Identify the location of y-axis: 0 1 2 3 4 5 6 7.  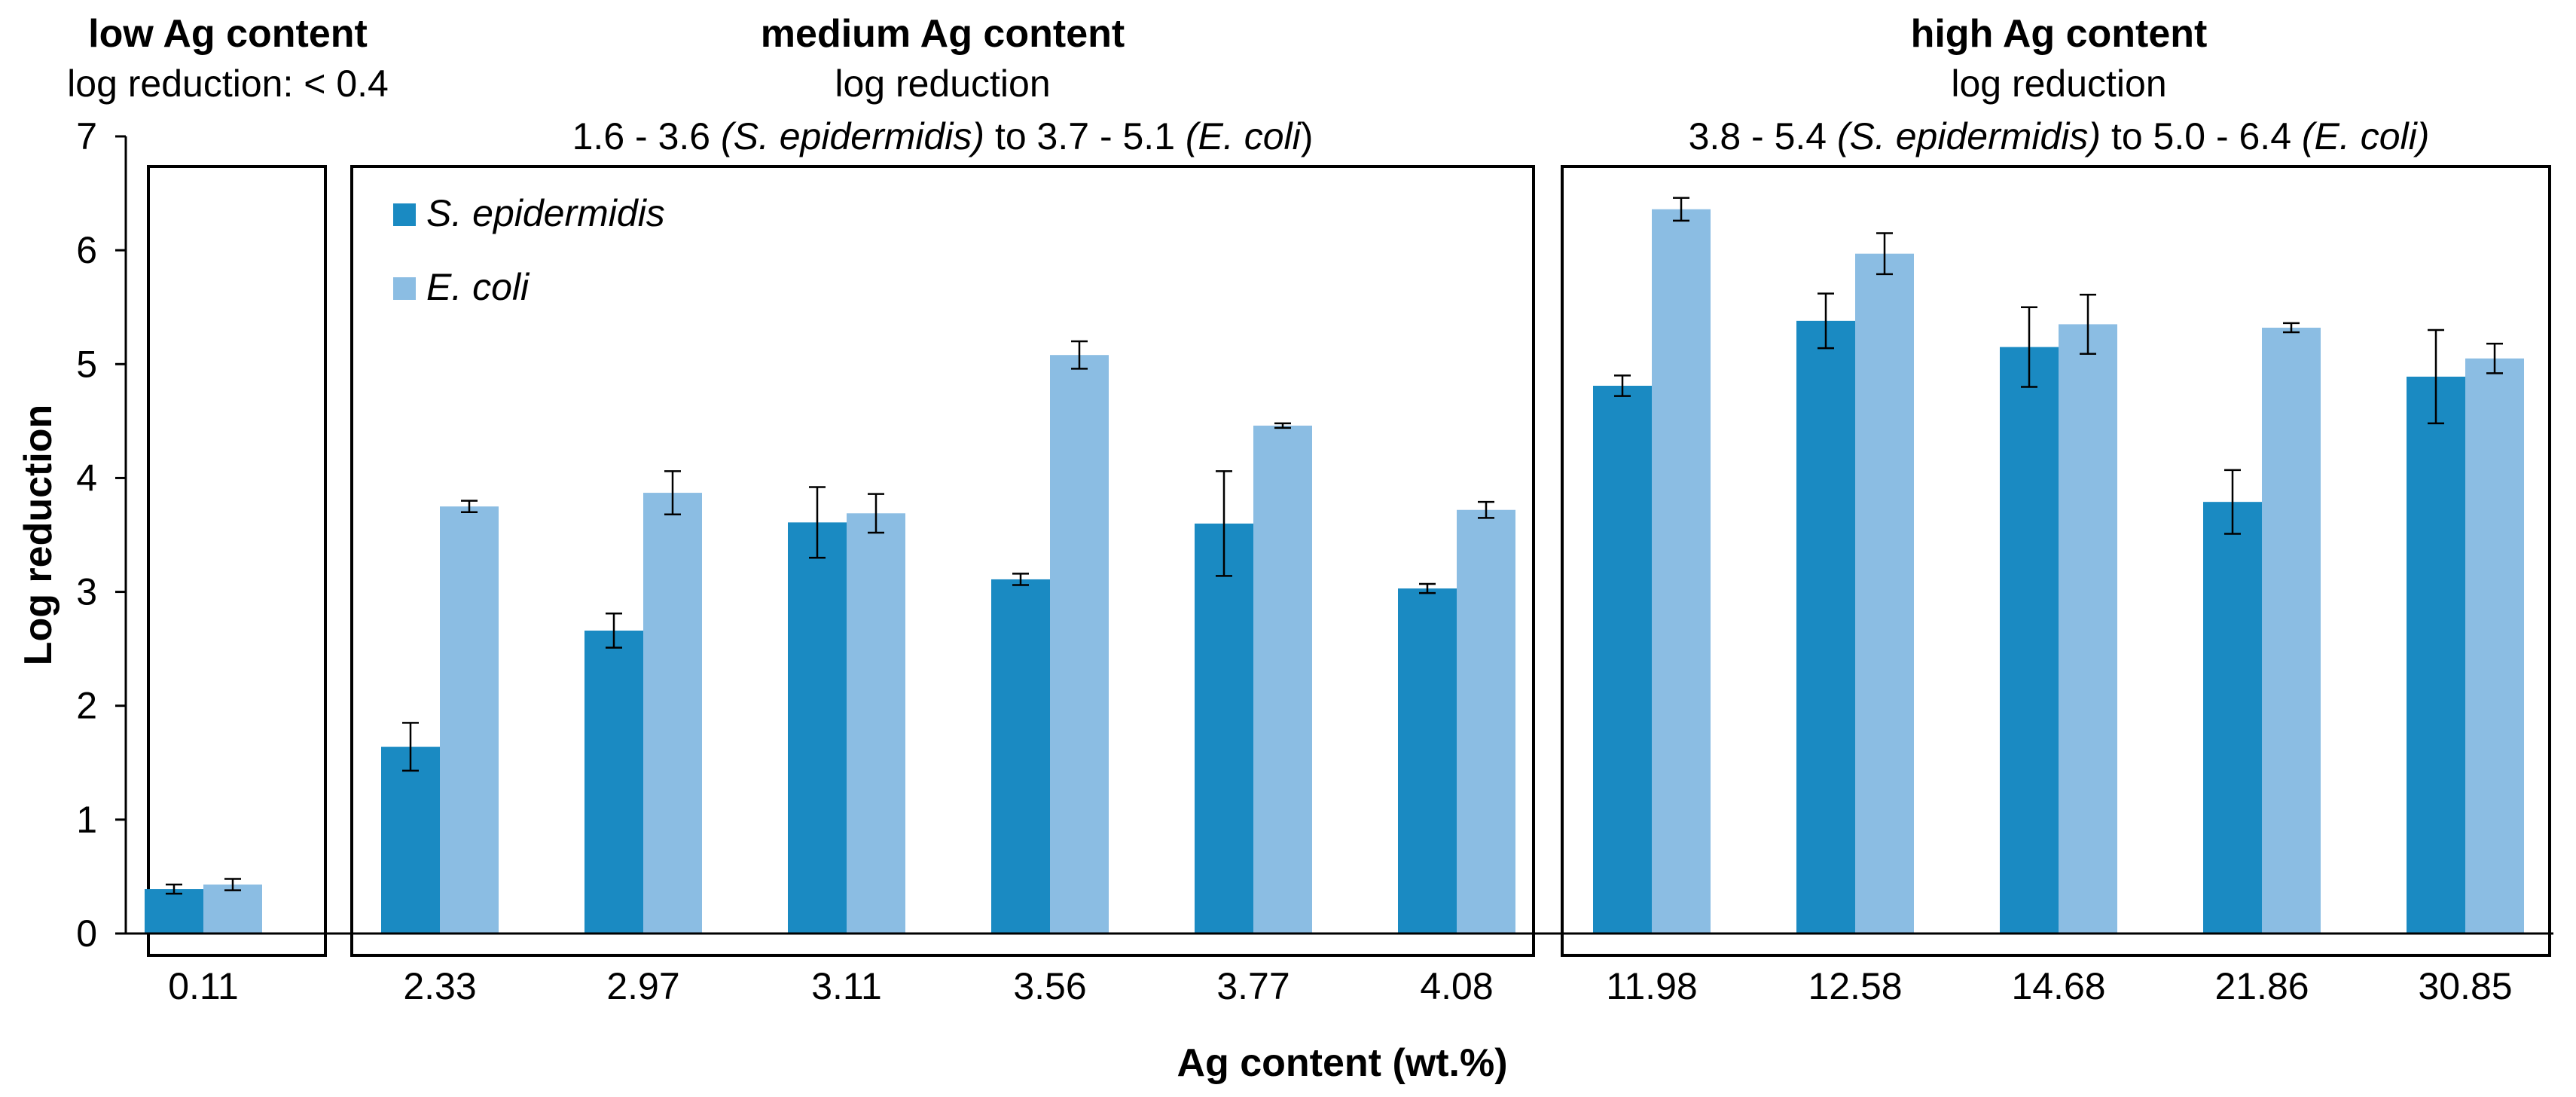
(102, 535).